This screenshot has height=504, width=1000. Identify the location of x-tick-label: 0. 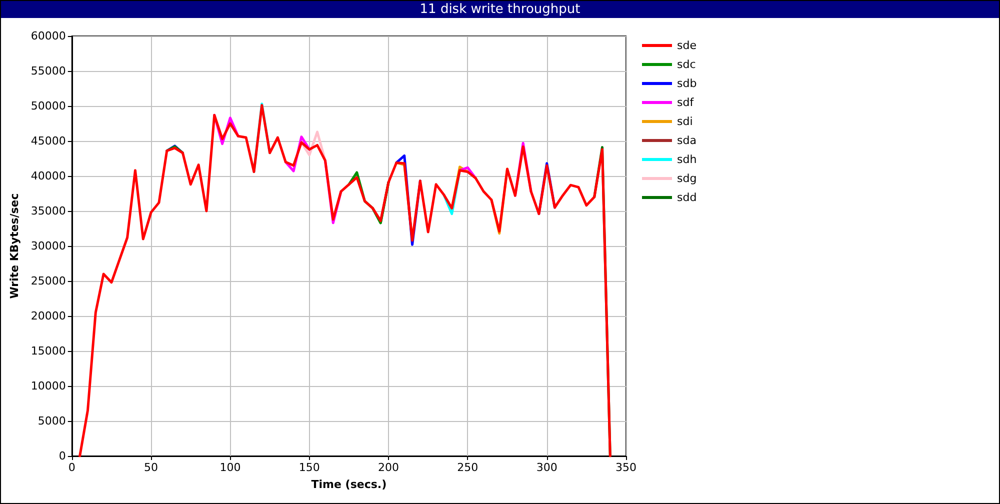
(72, 467).